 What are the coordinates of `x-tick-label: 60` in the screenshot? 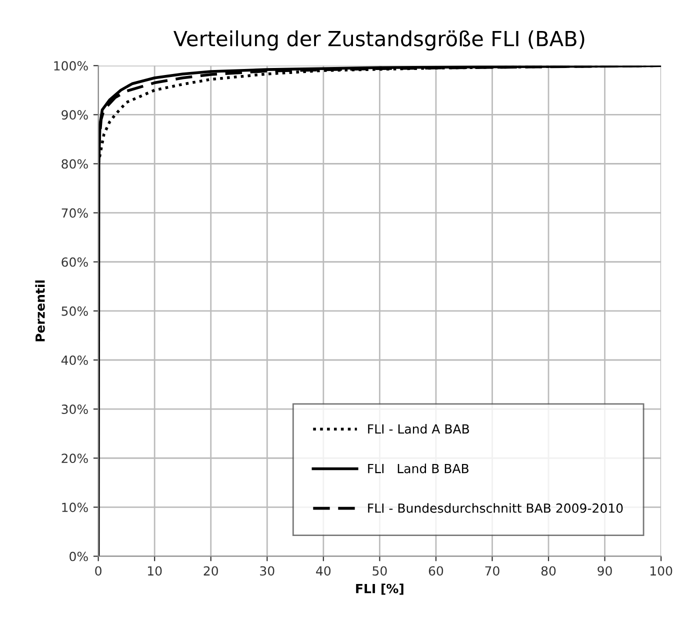 It's located at (436, 571).